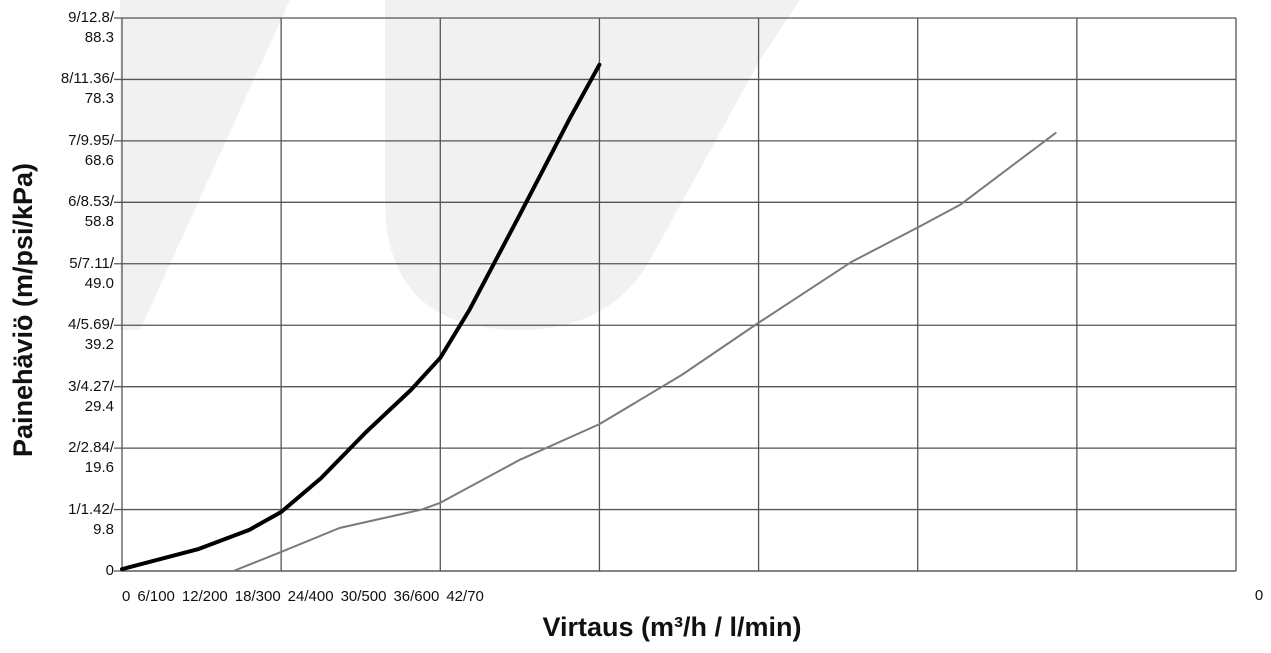 This screenshot has width=1271, height=653. What do you see at coordinates (91, 396) in the screenshot?
I see `y-tick-label: 3/4.27/ 29.4` at bounding box center [91, 396].